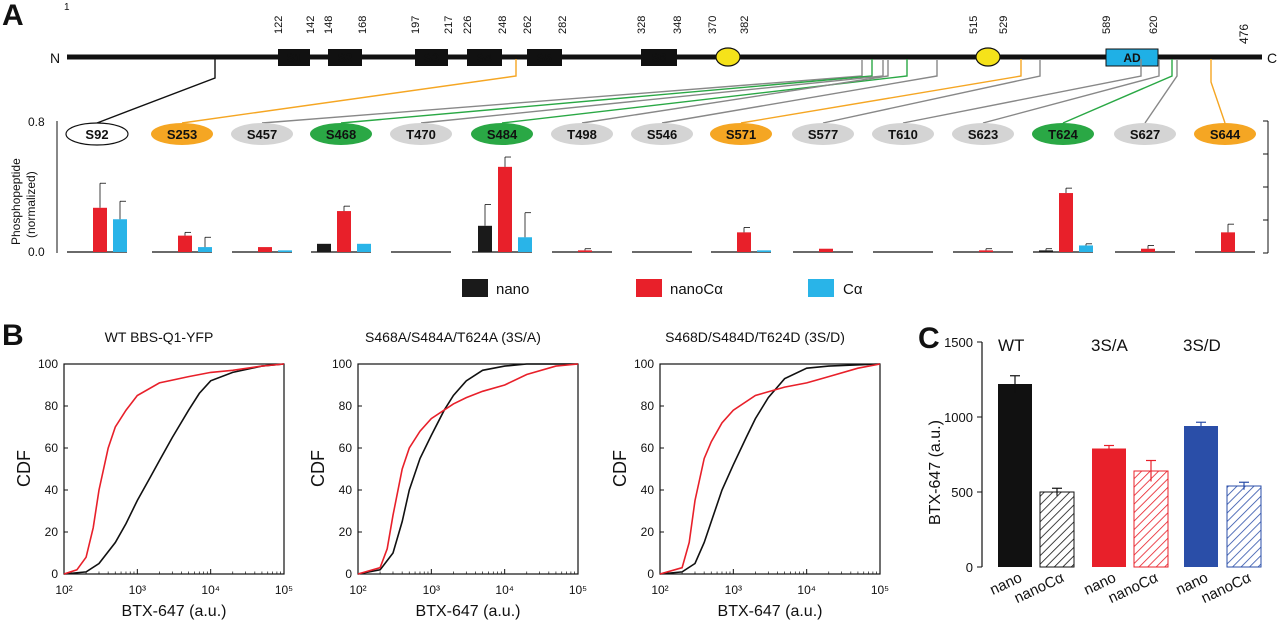 The width and height of the screenshot is (1280, 627). What do you see at coordinates (620, 468) in the screenshot?
I see `cdf-ylabel: CDF` at bounding box center [620, 468].